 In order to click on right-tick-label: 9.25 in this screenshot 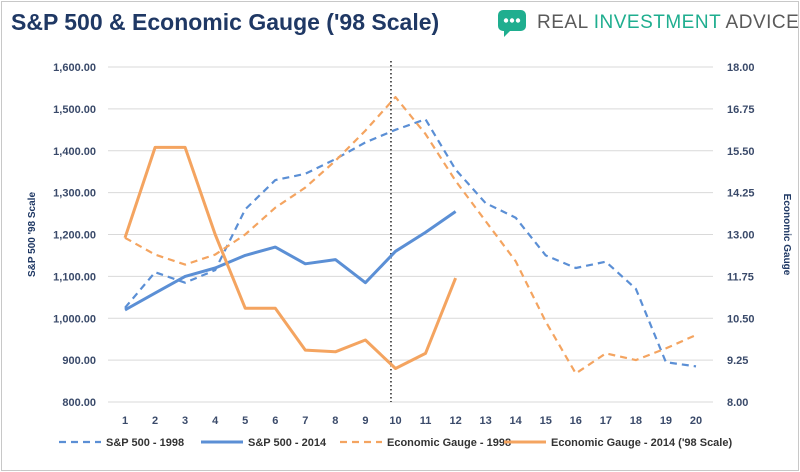, I will do `click(737, 361)`.